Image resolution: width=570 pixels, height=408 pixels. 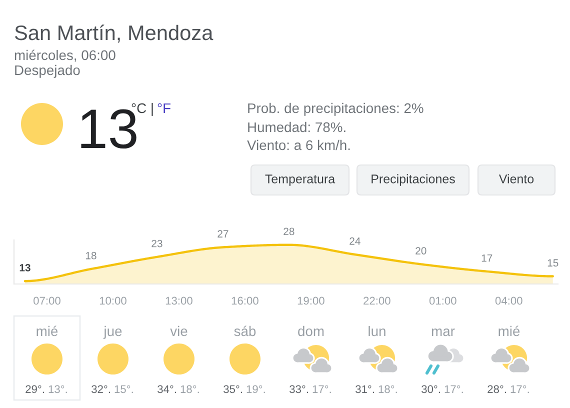 What do you see at coordinates (487, 258) in the screenshot?
I see `data-label: 17` at bounding box center [487, 258].